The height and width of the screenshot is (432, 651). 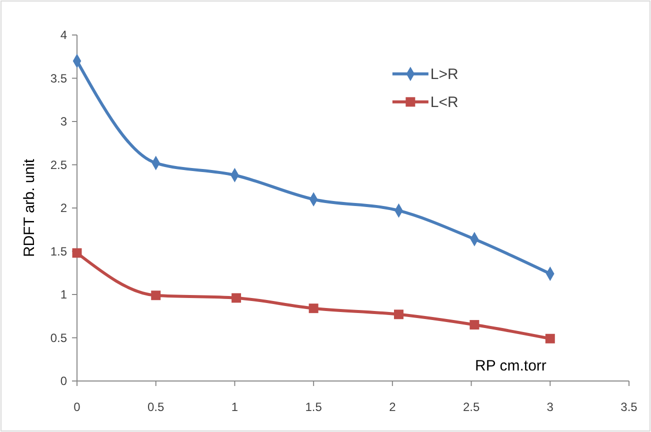 I want to click on y-tick-label: 3.5, so click(x=59, y=78).